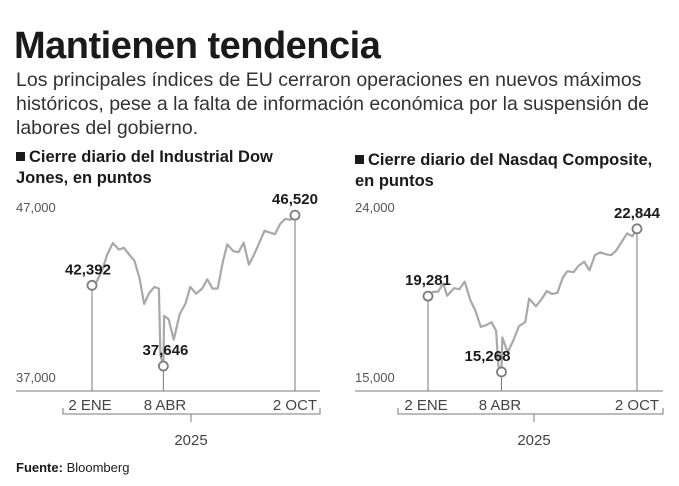  Describe the element at coordinates (532, 300) in the screenshot. I see `nasdaq-series-line` at that location.